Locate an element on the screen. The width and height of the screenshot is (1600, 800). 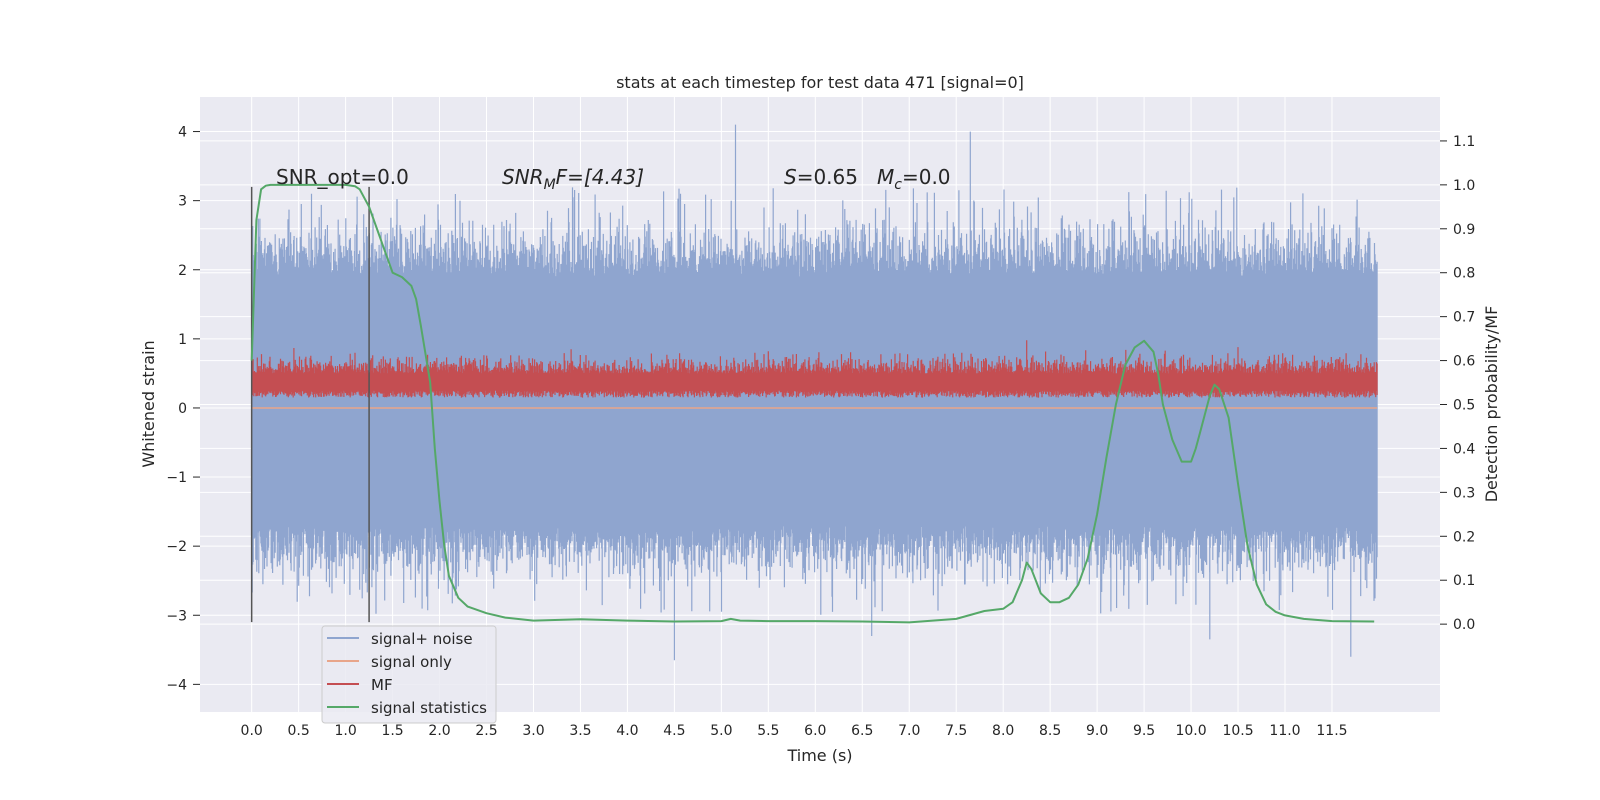
y-tick-label: −2 is located at coordinates (176, 547).